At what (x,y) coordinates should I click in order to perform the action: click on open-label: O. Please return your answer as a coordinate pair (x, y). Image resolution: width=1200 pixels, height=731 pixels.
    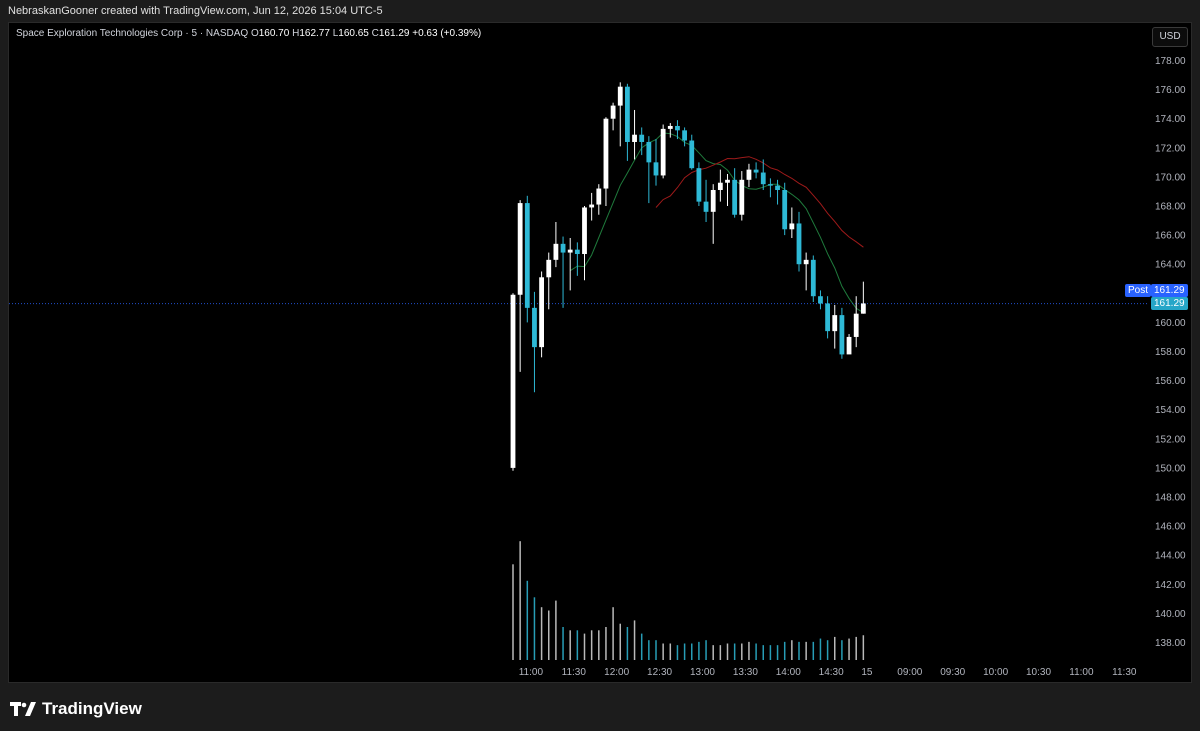
    Looking at the image, I should click on (254, 33).